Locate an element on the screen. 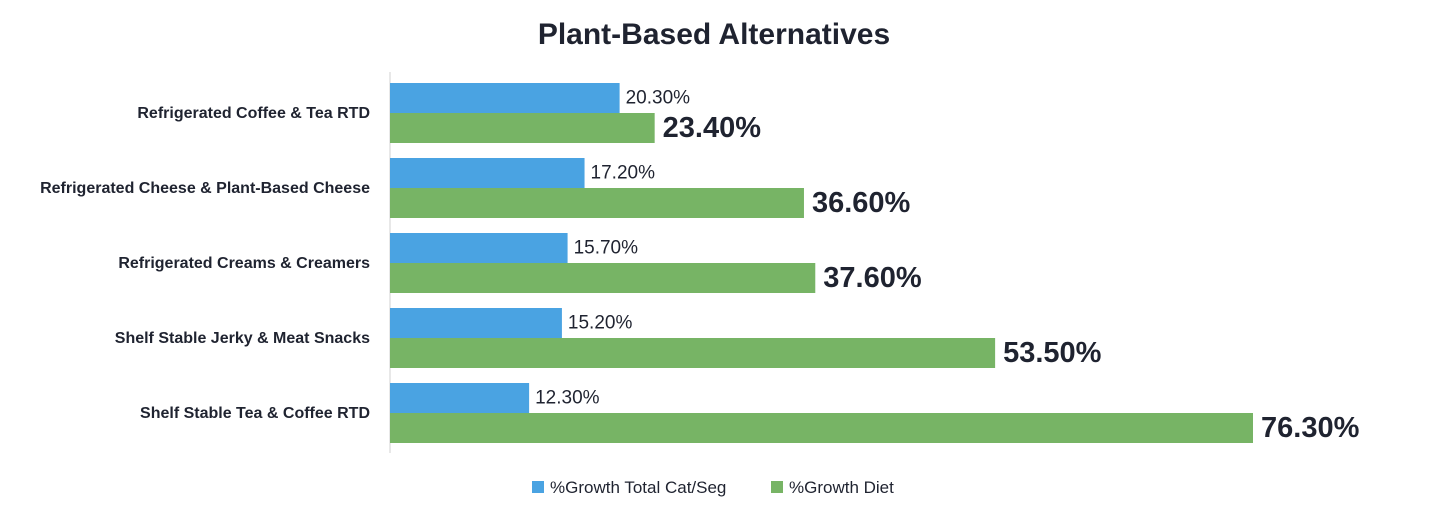 The image size is (1429, 521). value-label-total: 12.30% is located at coordinates (567, 398).